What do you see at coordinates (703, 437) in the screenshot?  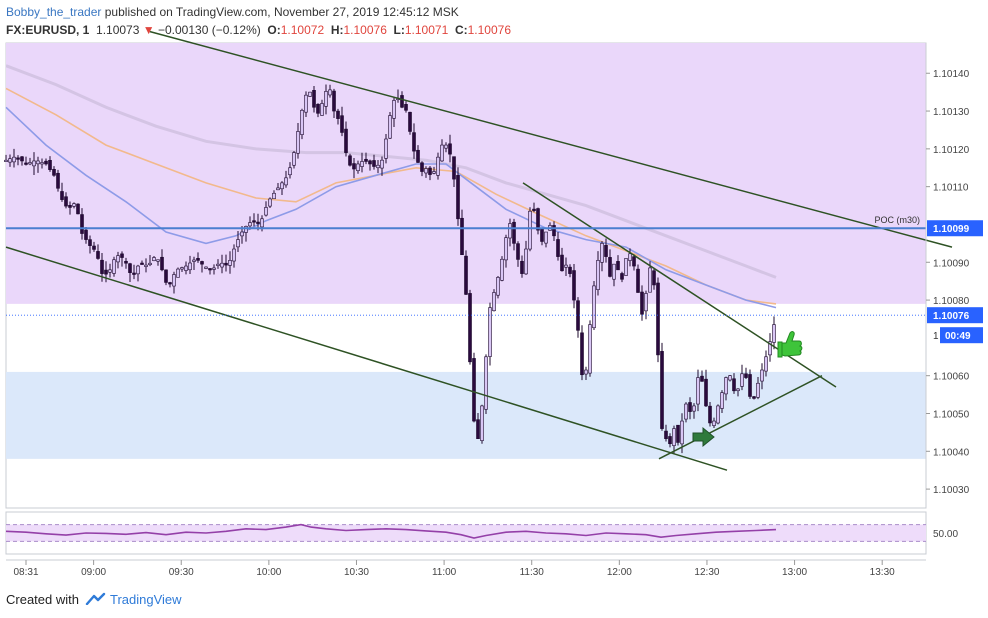 I see `arrow-right-icon` at bounding box center [703, 437].